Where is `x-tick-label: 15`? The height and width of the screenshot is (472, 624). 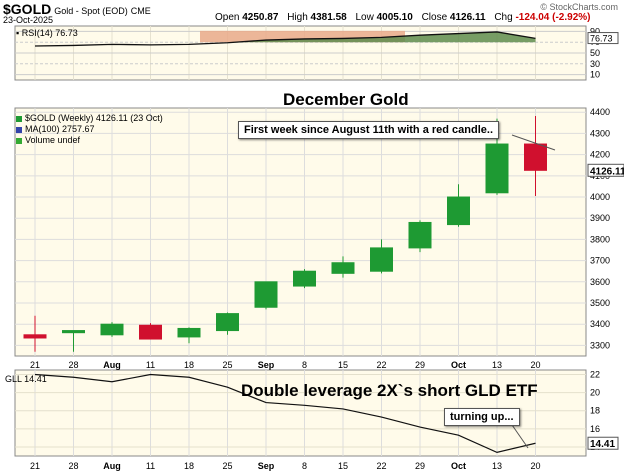 x-tick-label: 15 is located at coordinates (343, 365).